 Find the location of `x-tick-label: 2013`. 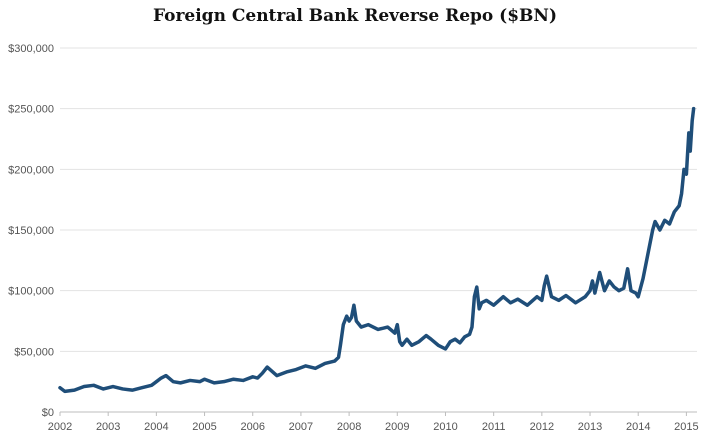

x-tick-label: 2013 is located at coordinates (590, 427).